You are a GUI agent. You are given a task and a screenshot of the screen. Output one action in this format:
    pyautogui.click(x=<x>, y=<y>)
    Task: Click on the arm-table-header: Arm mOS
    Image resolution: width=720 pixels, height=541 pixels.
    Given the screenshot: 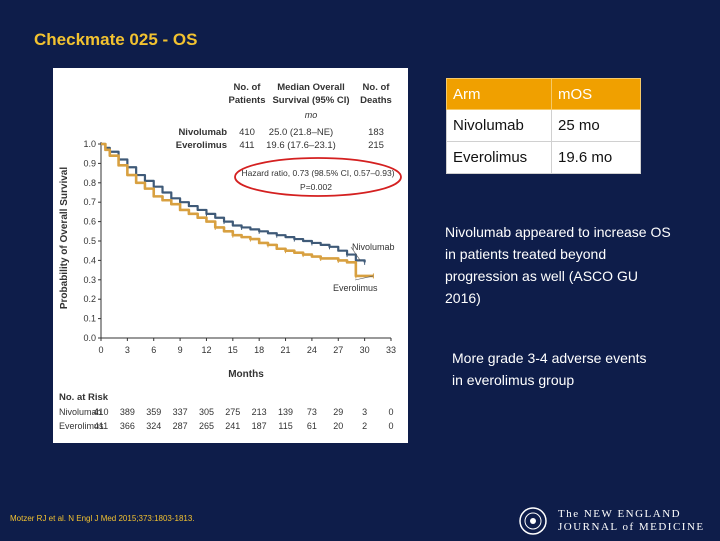 What is the action you would take?
    pyautogui.click(x=543, y=94)
    